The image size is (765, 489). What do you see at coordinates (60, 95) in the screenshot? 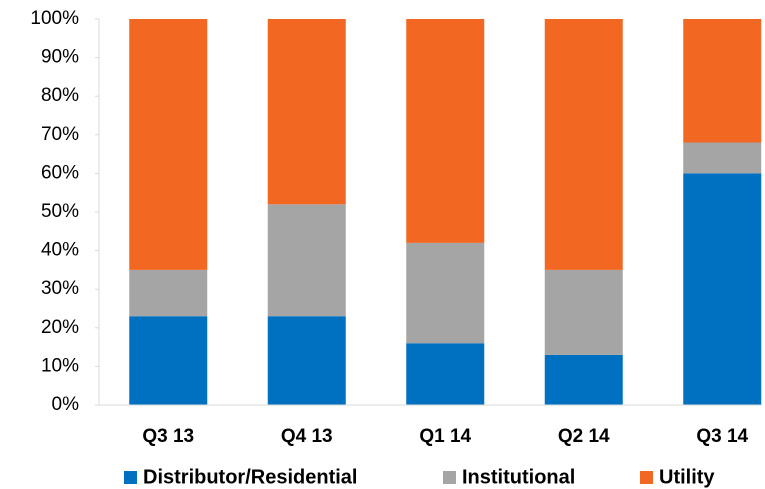
I see `y-tick-label: 80%` at bounding box center [60, 95].